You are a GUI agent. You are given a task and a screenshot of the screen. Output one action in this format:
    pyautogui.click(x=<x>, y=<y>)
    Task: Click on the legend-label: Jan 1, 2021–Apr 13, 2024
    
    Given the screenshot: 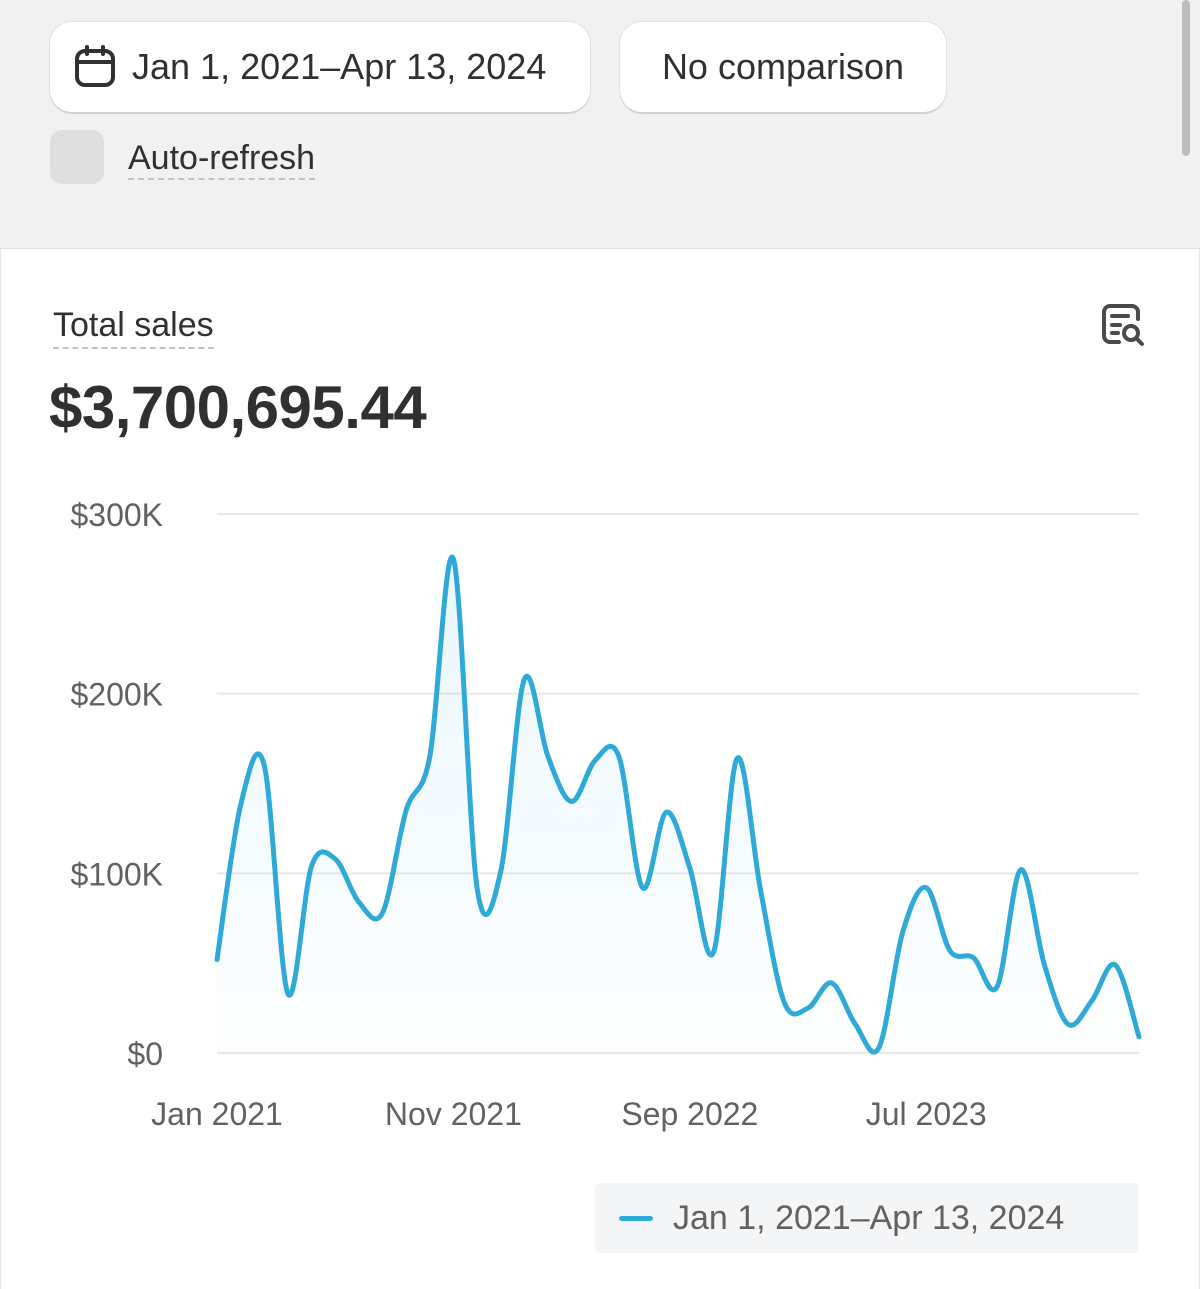 What is the action you would take?
    pyautogui.click(x=869, y=1217)
    